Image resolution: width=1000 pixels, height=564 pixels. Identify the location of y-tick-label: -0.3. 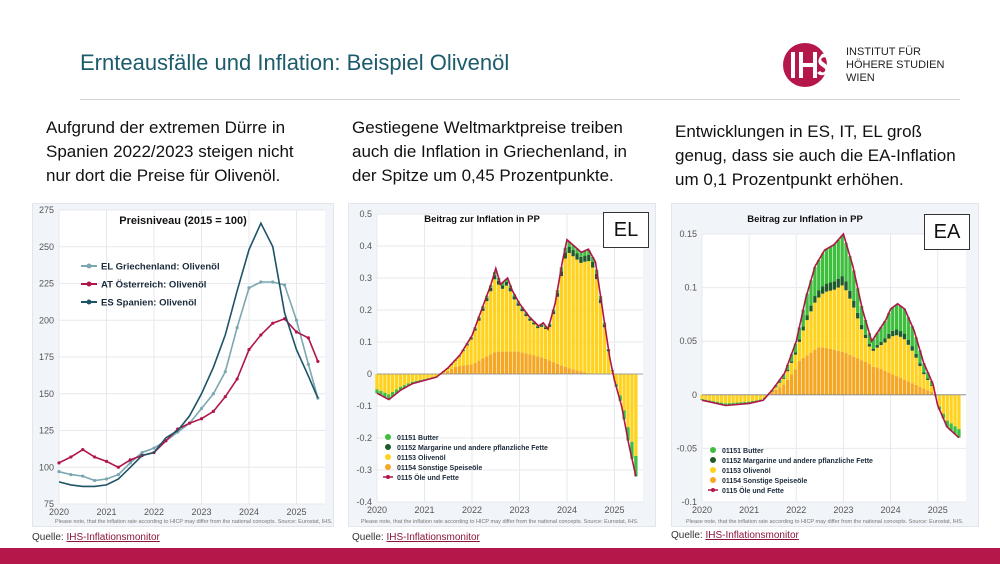
(364, 470).